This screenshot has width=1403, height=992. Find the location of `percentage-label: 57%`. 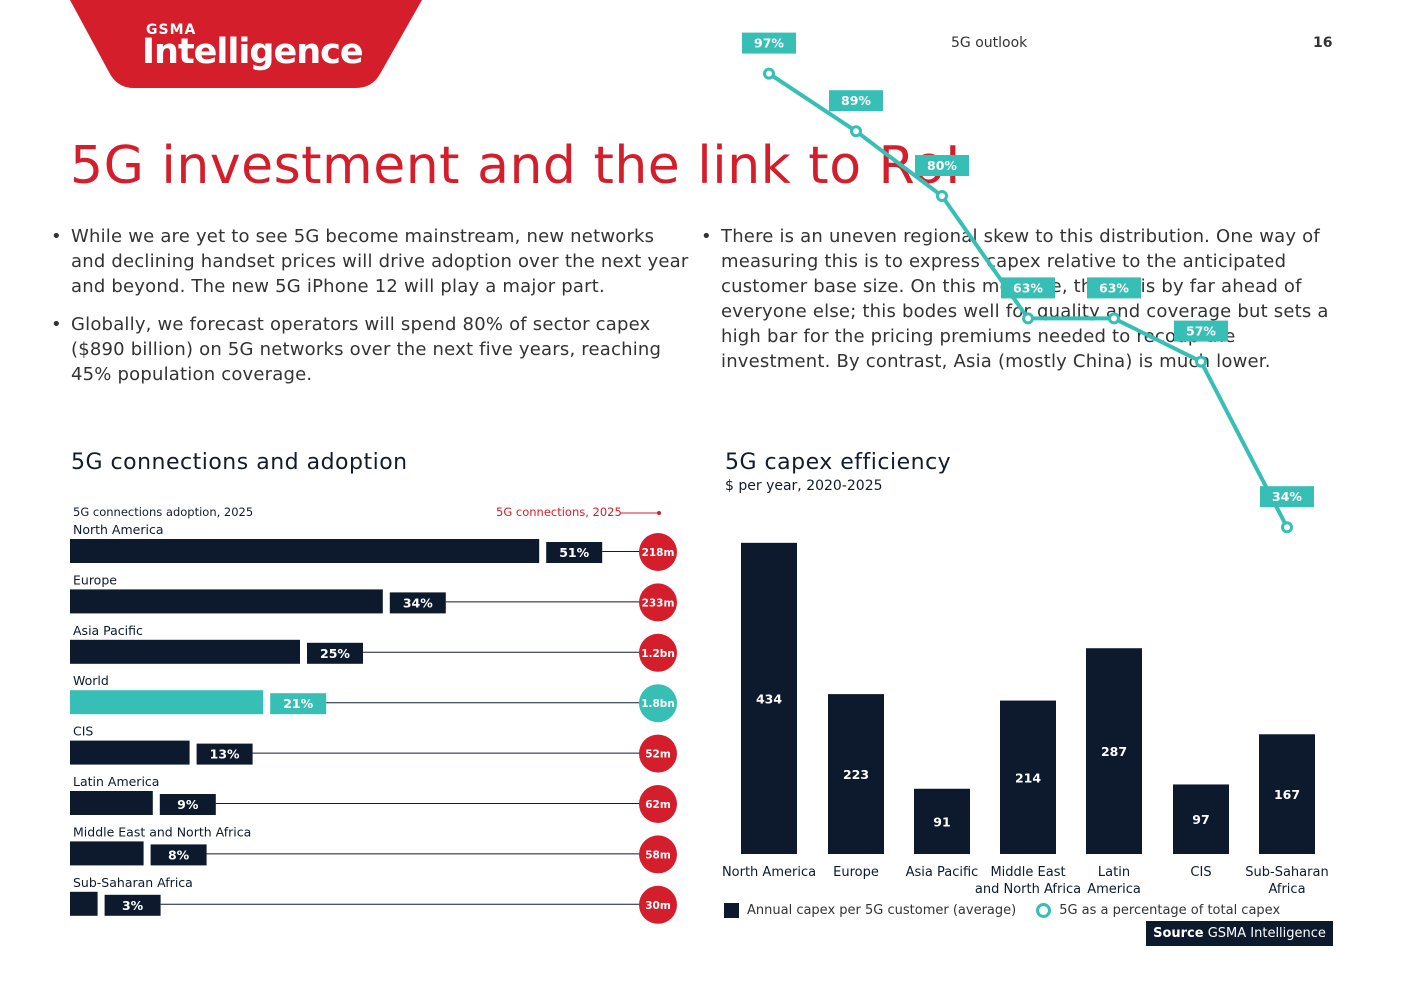

percentage-label: 57% is located at coordinates (1201, 331).